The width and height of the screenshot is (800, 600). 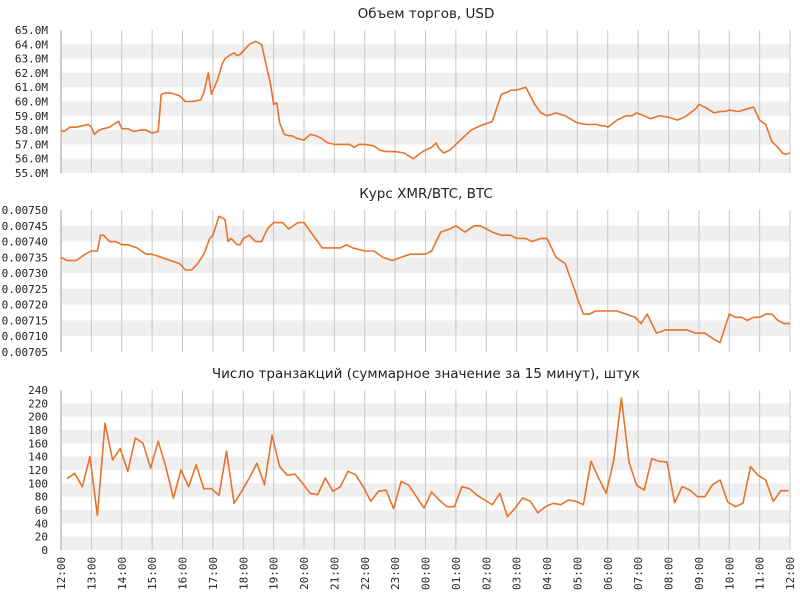 What do you see at coordinates (486, 573) in the screenshot?
I see `x-tick-label: 02:00` at bounding box center [486, 573].